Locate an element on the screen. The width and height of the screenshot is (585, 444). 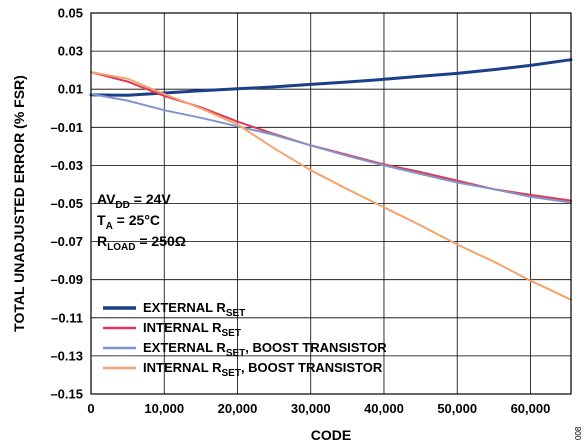
legend-label-3: EXTERNAL RSET, BOOST TRANSISTOR is located at coordinates (265, 349).